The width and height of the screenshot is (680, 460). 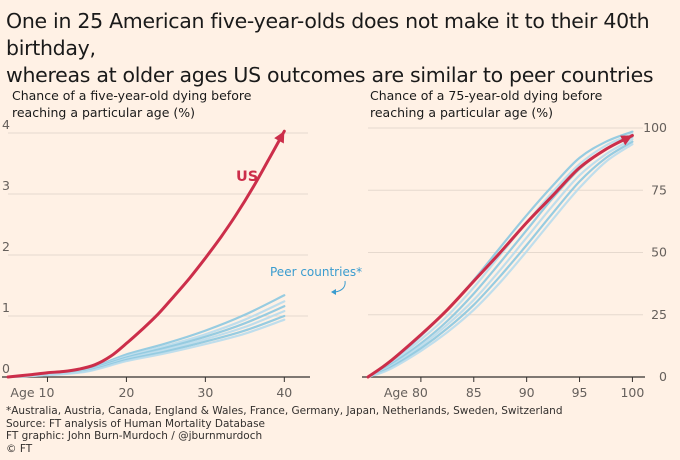 I want to click on chart2-x-tick-label: 100, so click(x=632, y=392).